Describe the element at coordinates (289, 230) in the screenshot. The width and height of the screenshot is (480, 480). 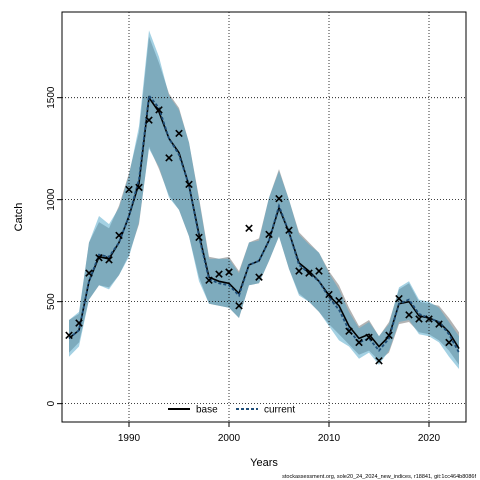
I see `observed-point-2006` at that location.